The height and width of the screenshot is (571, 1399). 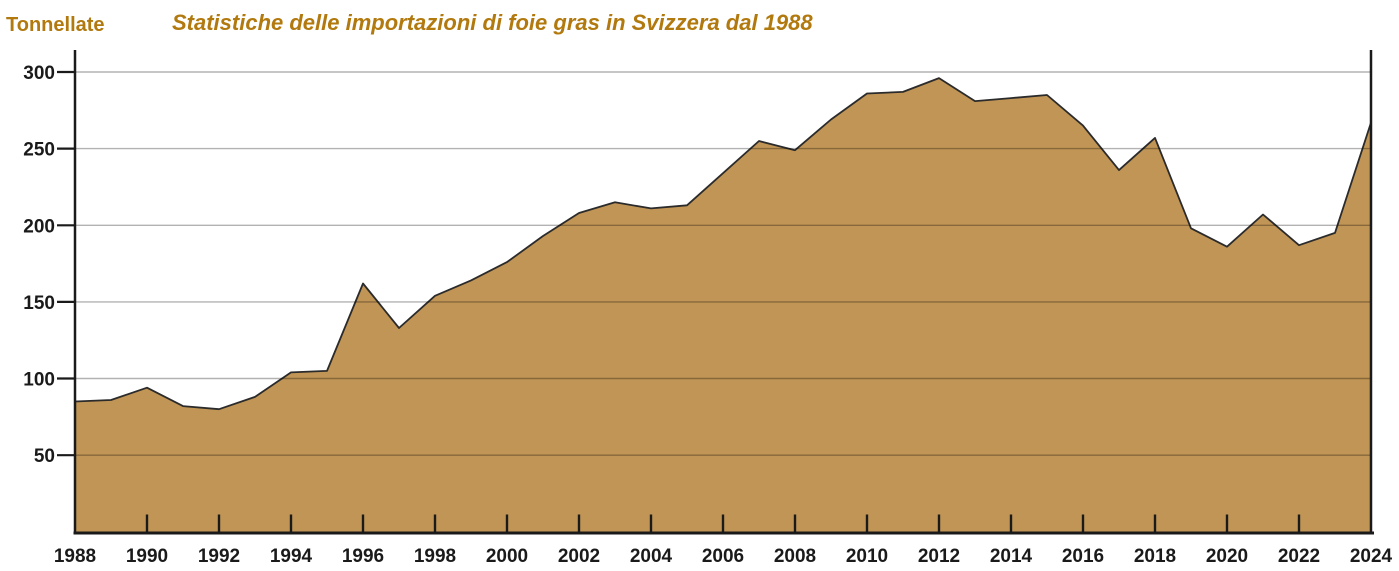 What do you see at coordinates (39, 226) in the screenshot?
I see `y-tick-label: 200` at bounding box center [39, 226].